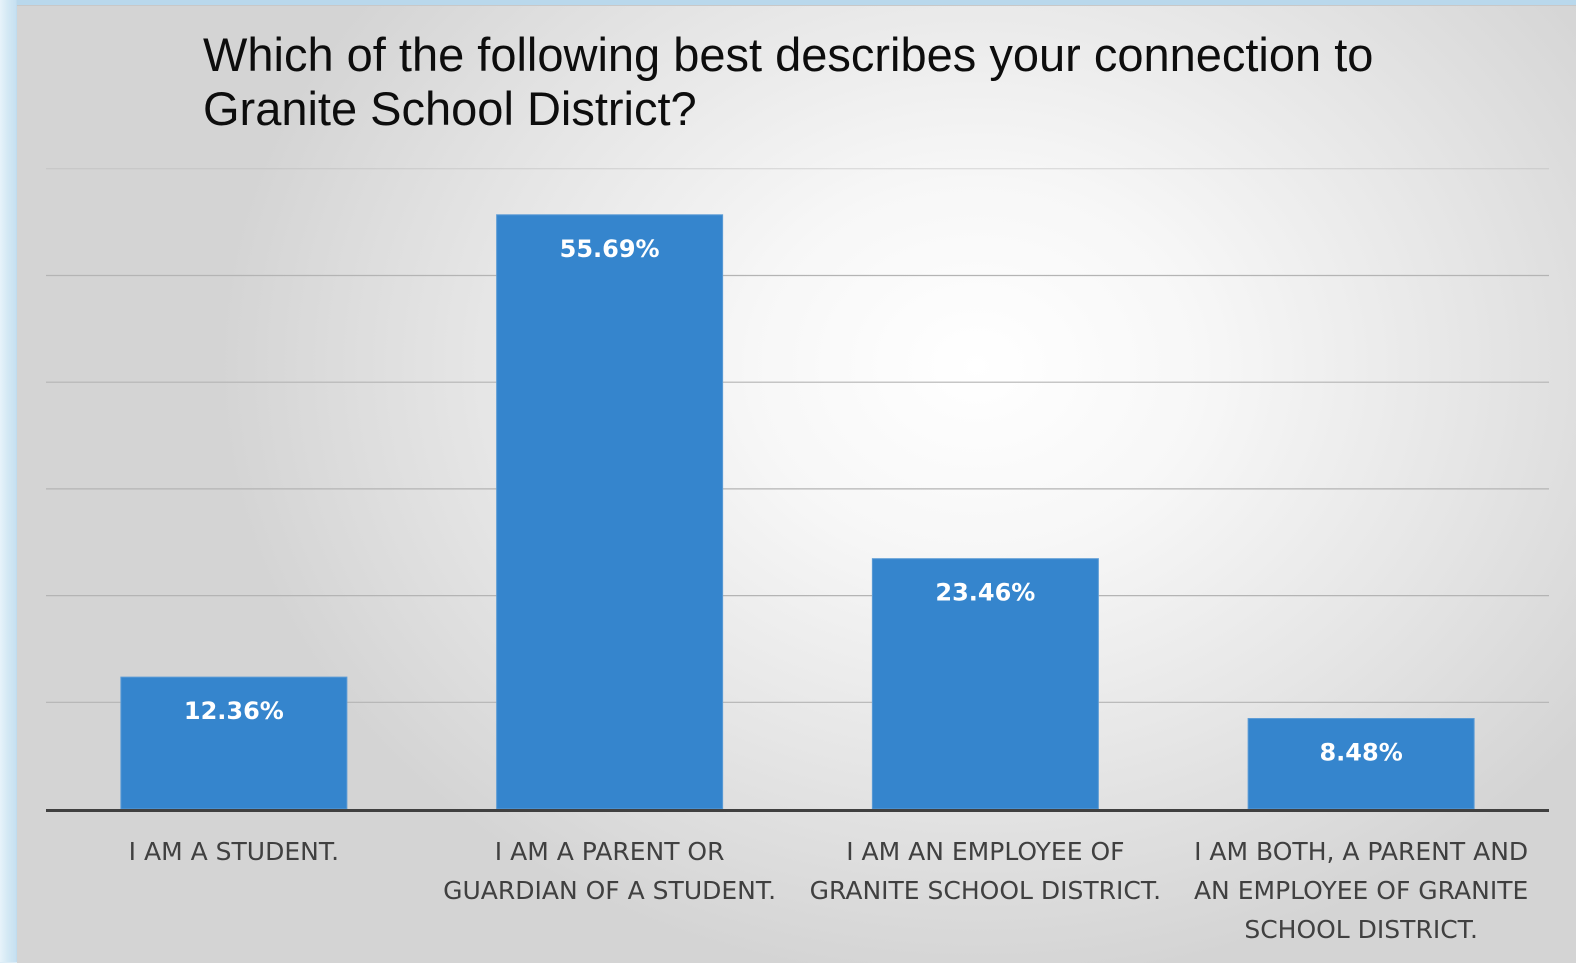 The image size is (1576, 963). I want to click on x-tick-label-line: I AM A PARENT OR, so click(609, 851).